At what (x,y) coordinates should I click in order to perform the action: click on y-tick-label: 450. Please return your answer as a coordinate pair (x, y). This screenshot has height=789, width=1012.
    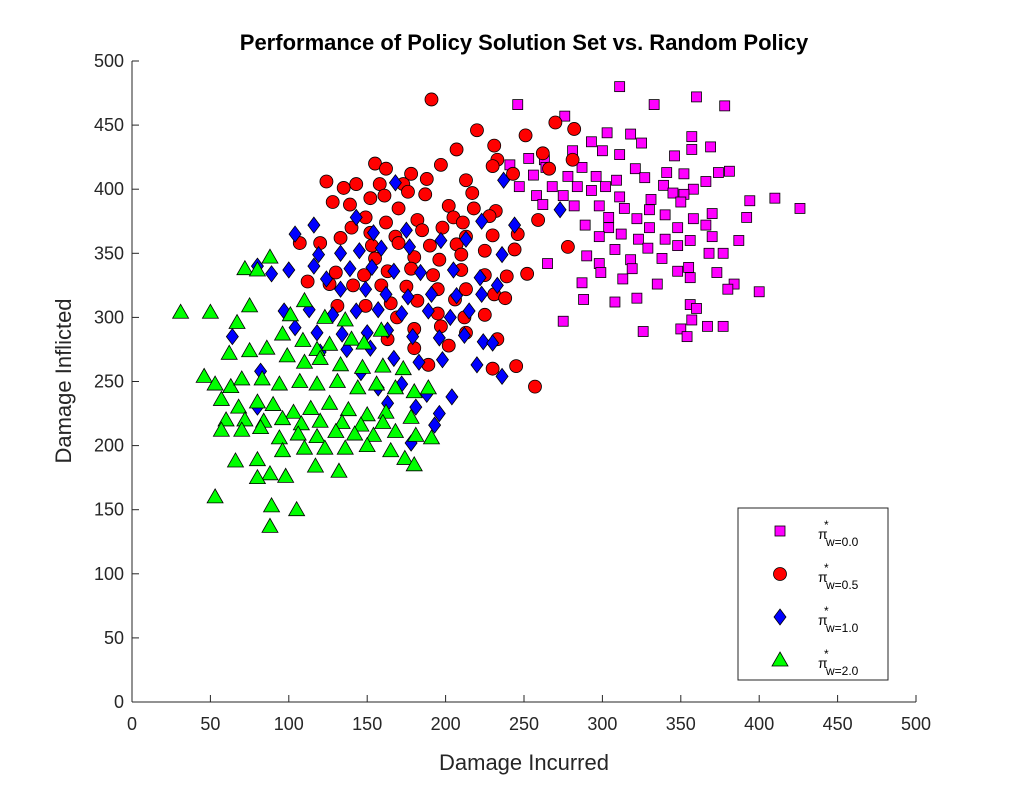
    Looking at the image, I should click on (109, 125).